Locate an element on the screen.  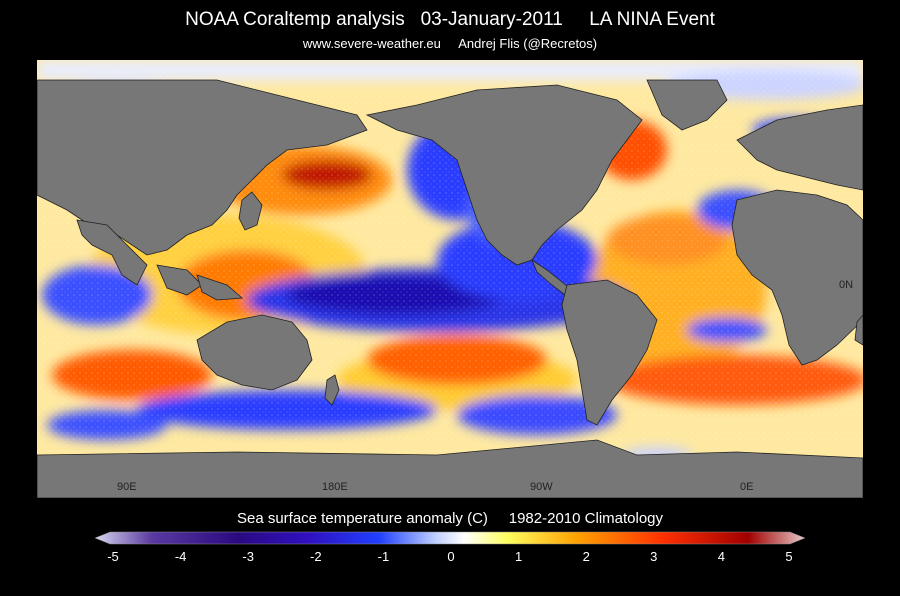
colorbar-tick-label: 5 is located at coordinates (789, 556).